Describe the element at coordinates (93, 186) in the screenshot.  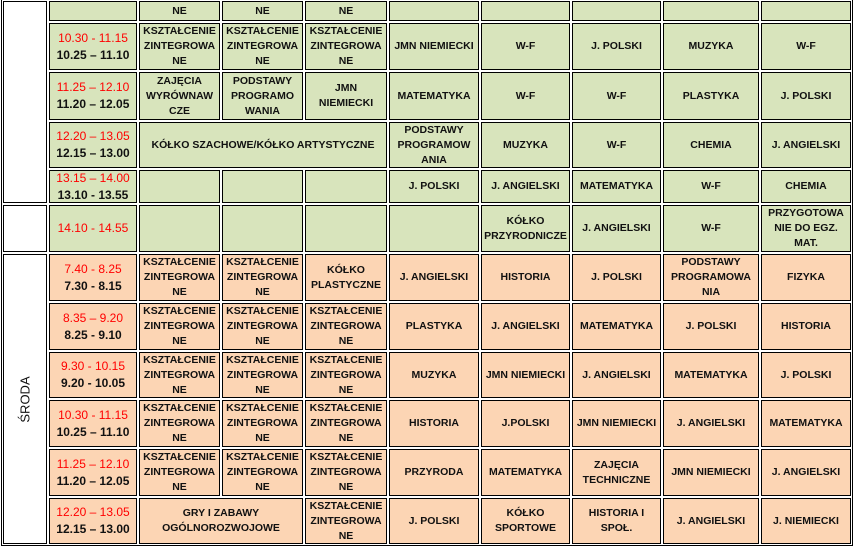
I see `lesson-time-cell: 13.15 – 14.00 13.10 - 13.55` at that location.